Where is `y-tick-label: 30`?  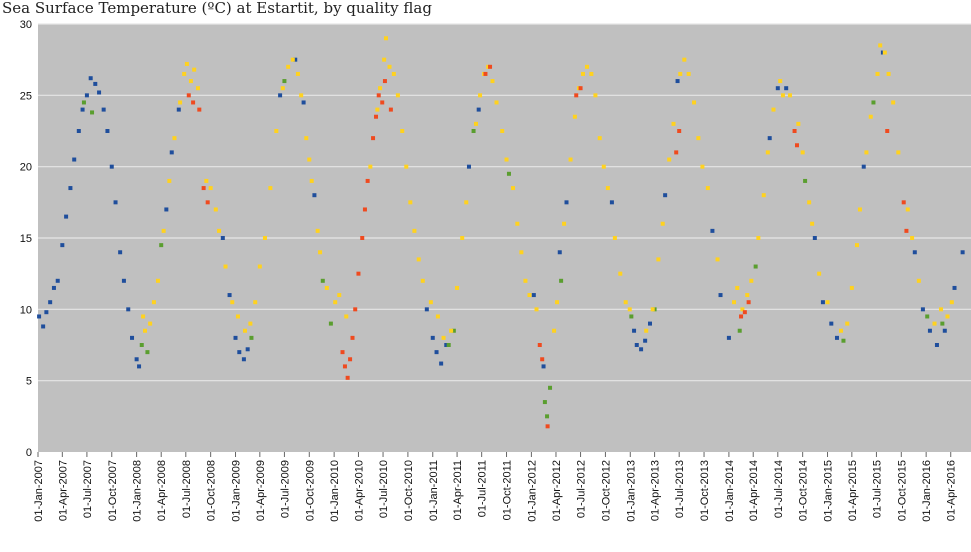 y-tick-label: 30 is located at coordinates (26, 25).